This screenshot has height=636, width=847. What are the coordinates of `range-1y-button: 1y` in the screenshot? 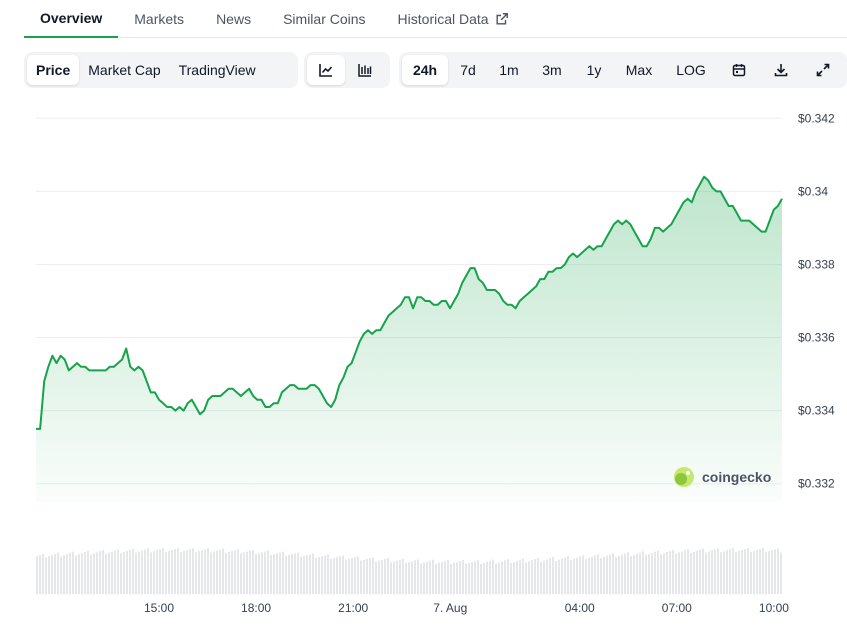 It's located at (594, 70).